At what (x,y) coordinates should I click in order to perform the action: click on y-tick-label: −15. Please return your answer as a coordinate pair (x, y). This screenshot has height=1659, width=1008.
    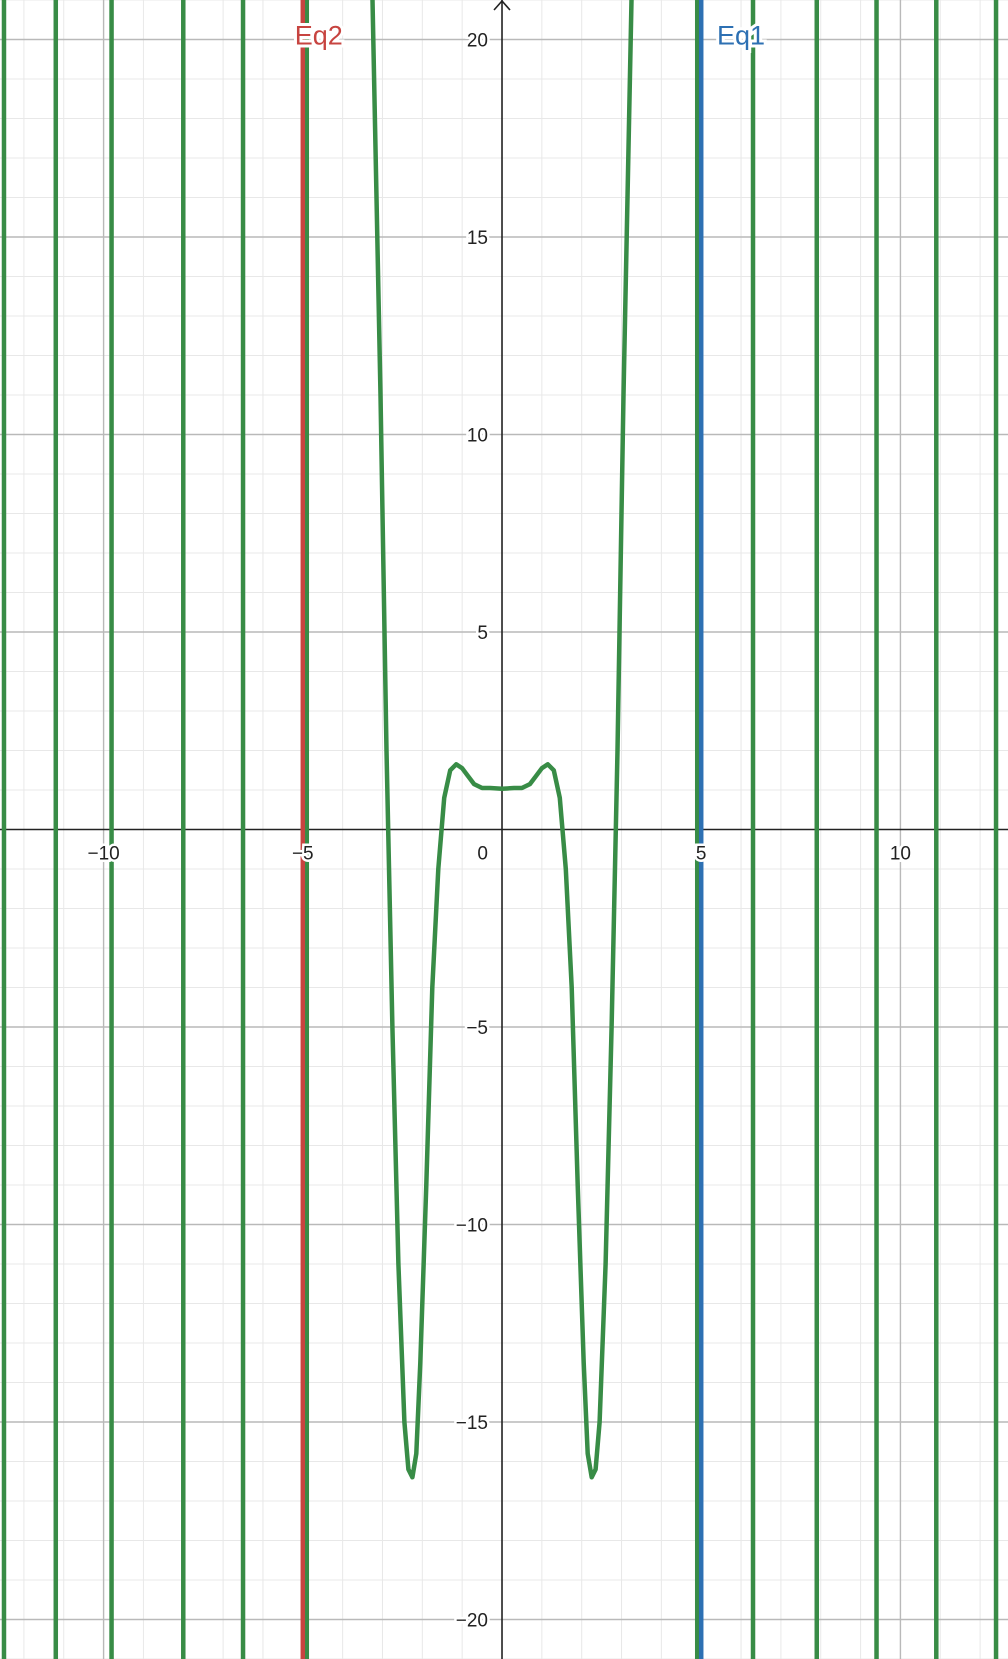
    Looking at the image, I should click on (472, 1423).